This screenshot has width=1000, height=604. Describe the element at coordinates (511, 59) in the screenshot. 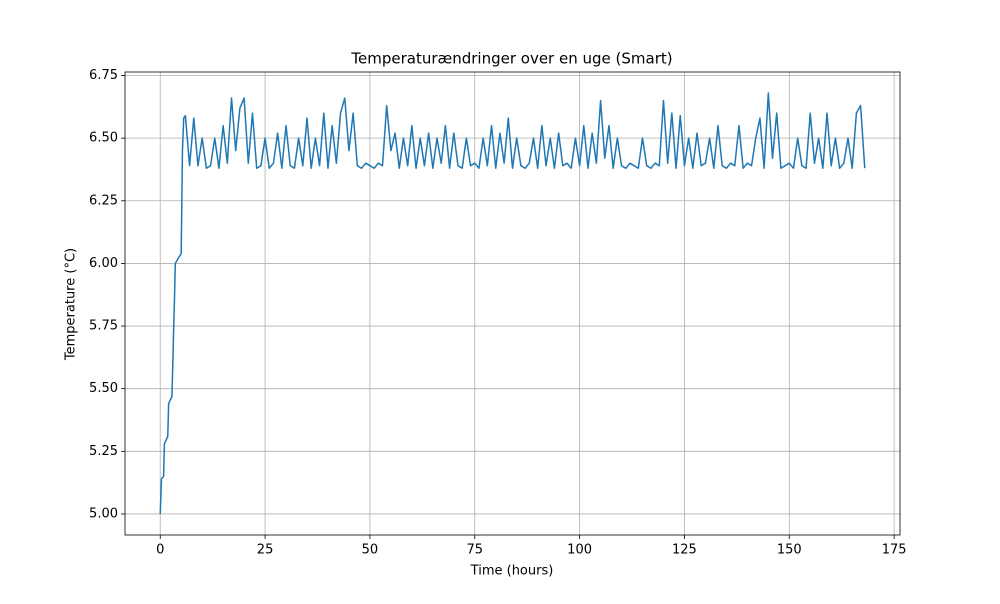

I see `chart-title: Temperaturændringer over en uge (Smart)` at that location.